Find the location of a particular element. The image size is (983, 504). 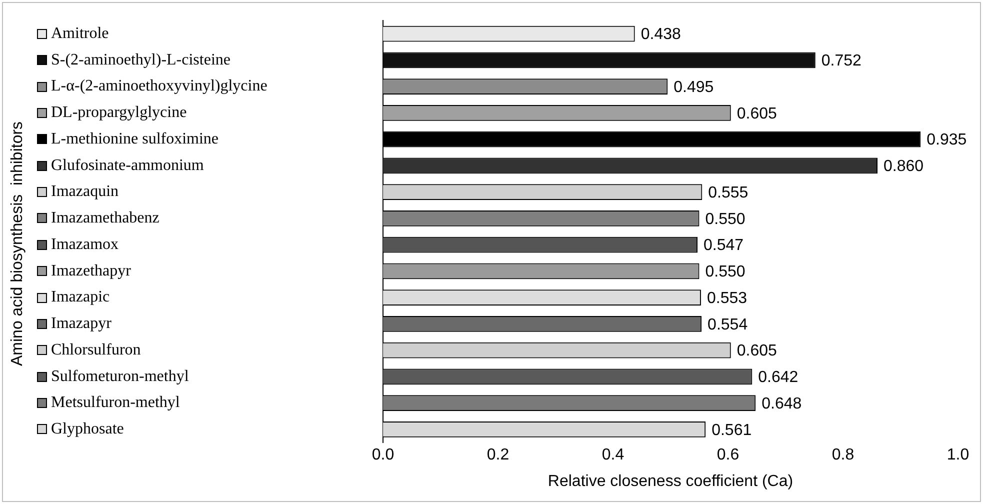

x-tick-label: 0.8 is located at coordinates (843, 455).